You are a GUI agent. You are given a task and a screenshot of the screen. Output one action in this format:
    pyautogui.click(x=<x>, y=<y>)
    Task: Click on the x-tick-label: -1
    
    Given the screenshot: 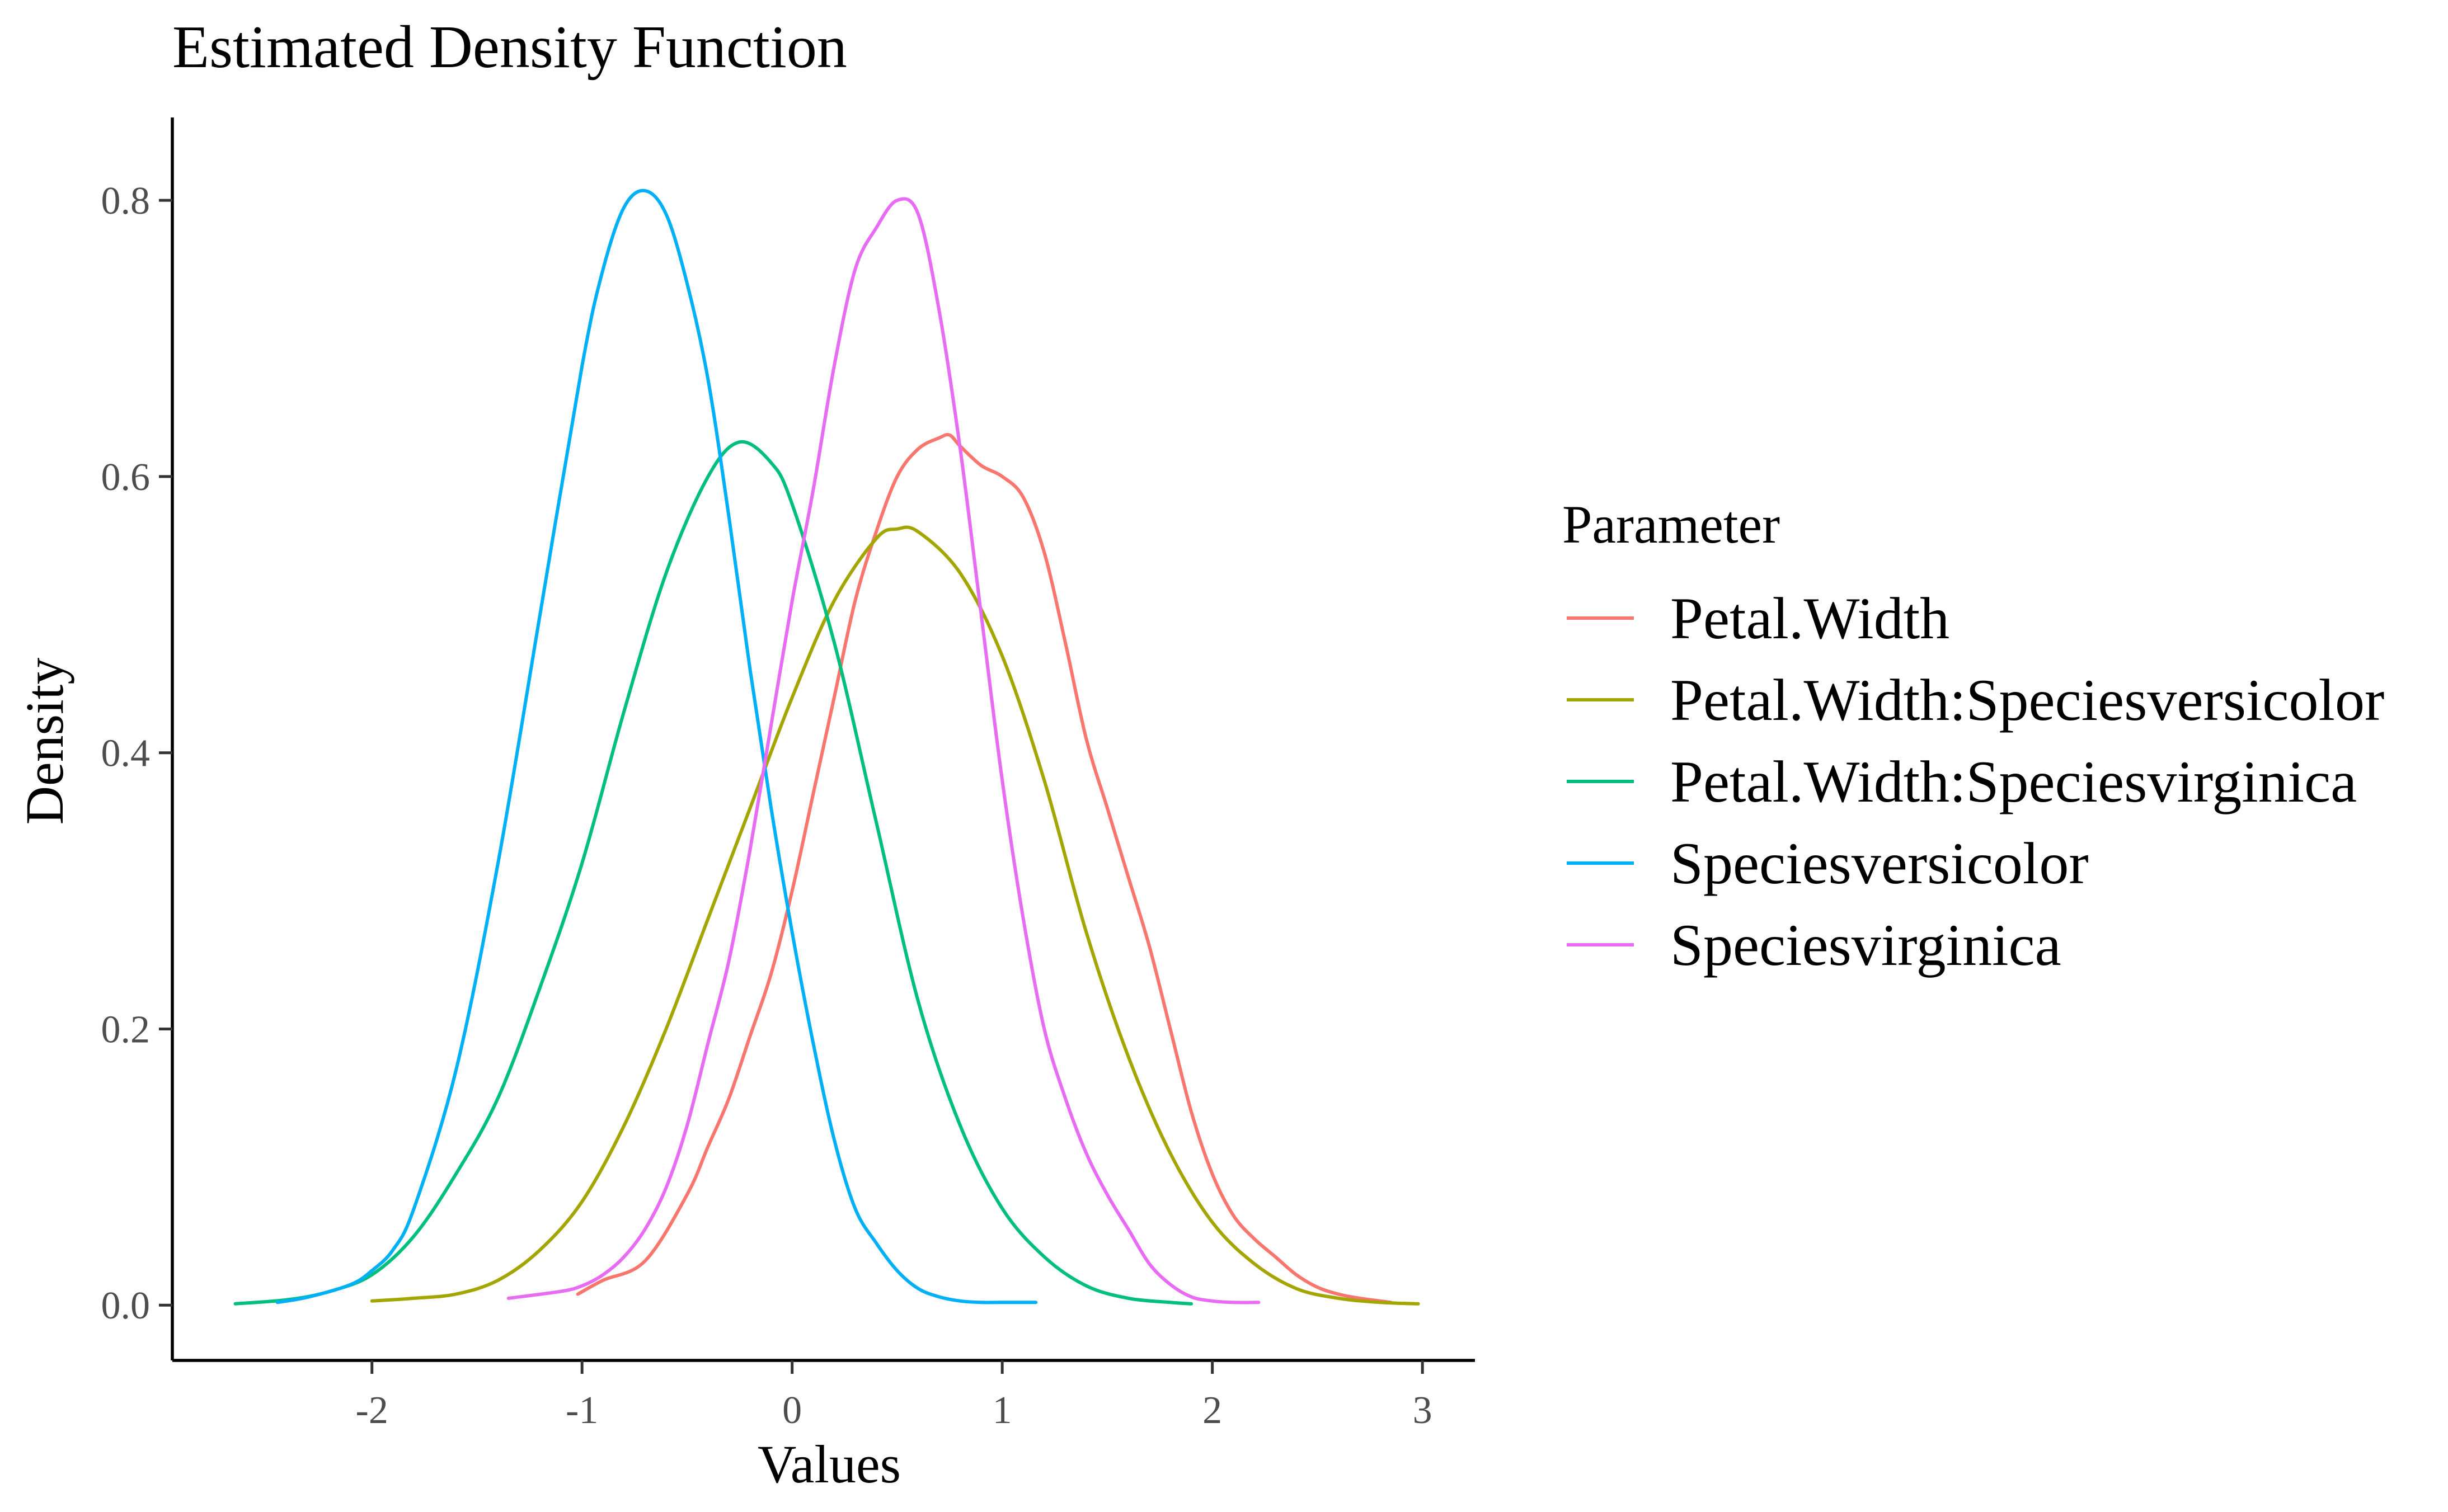 What is the action you would take?
    pyautogui.click(x=582, y=1411)
    